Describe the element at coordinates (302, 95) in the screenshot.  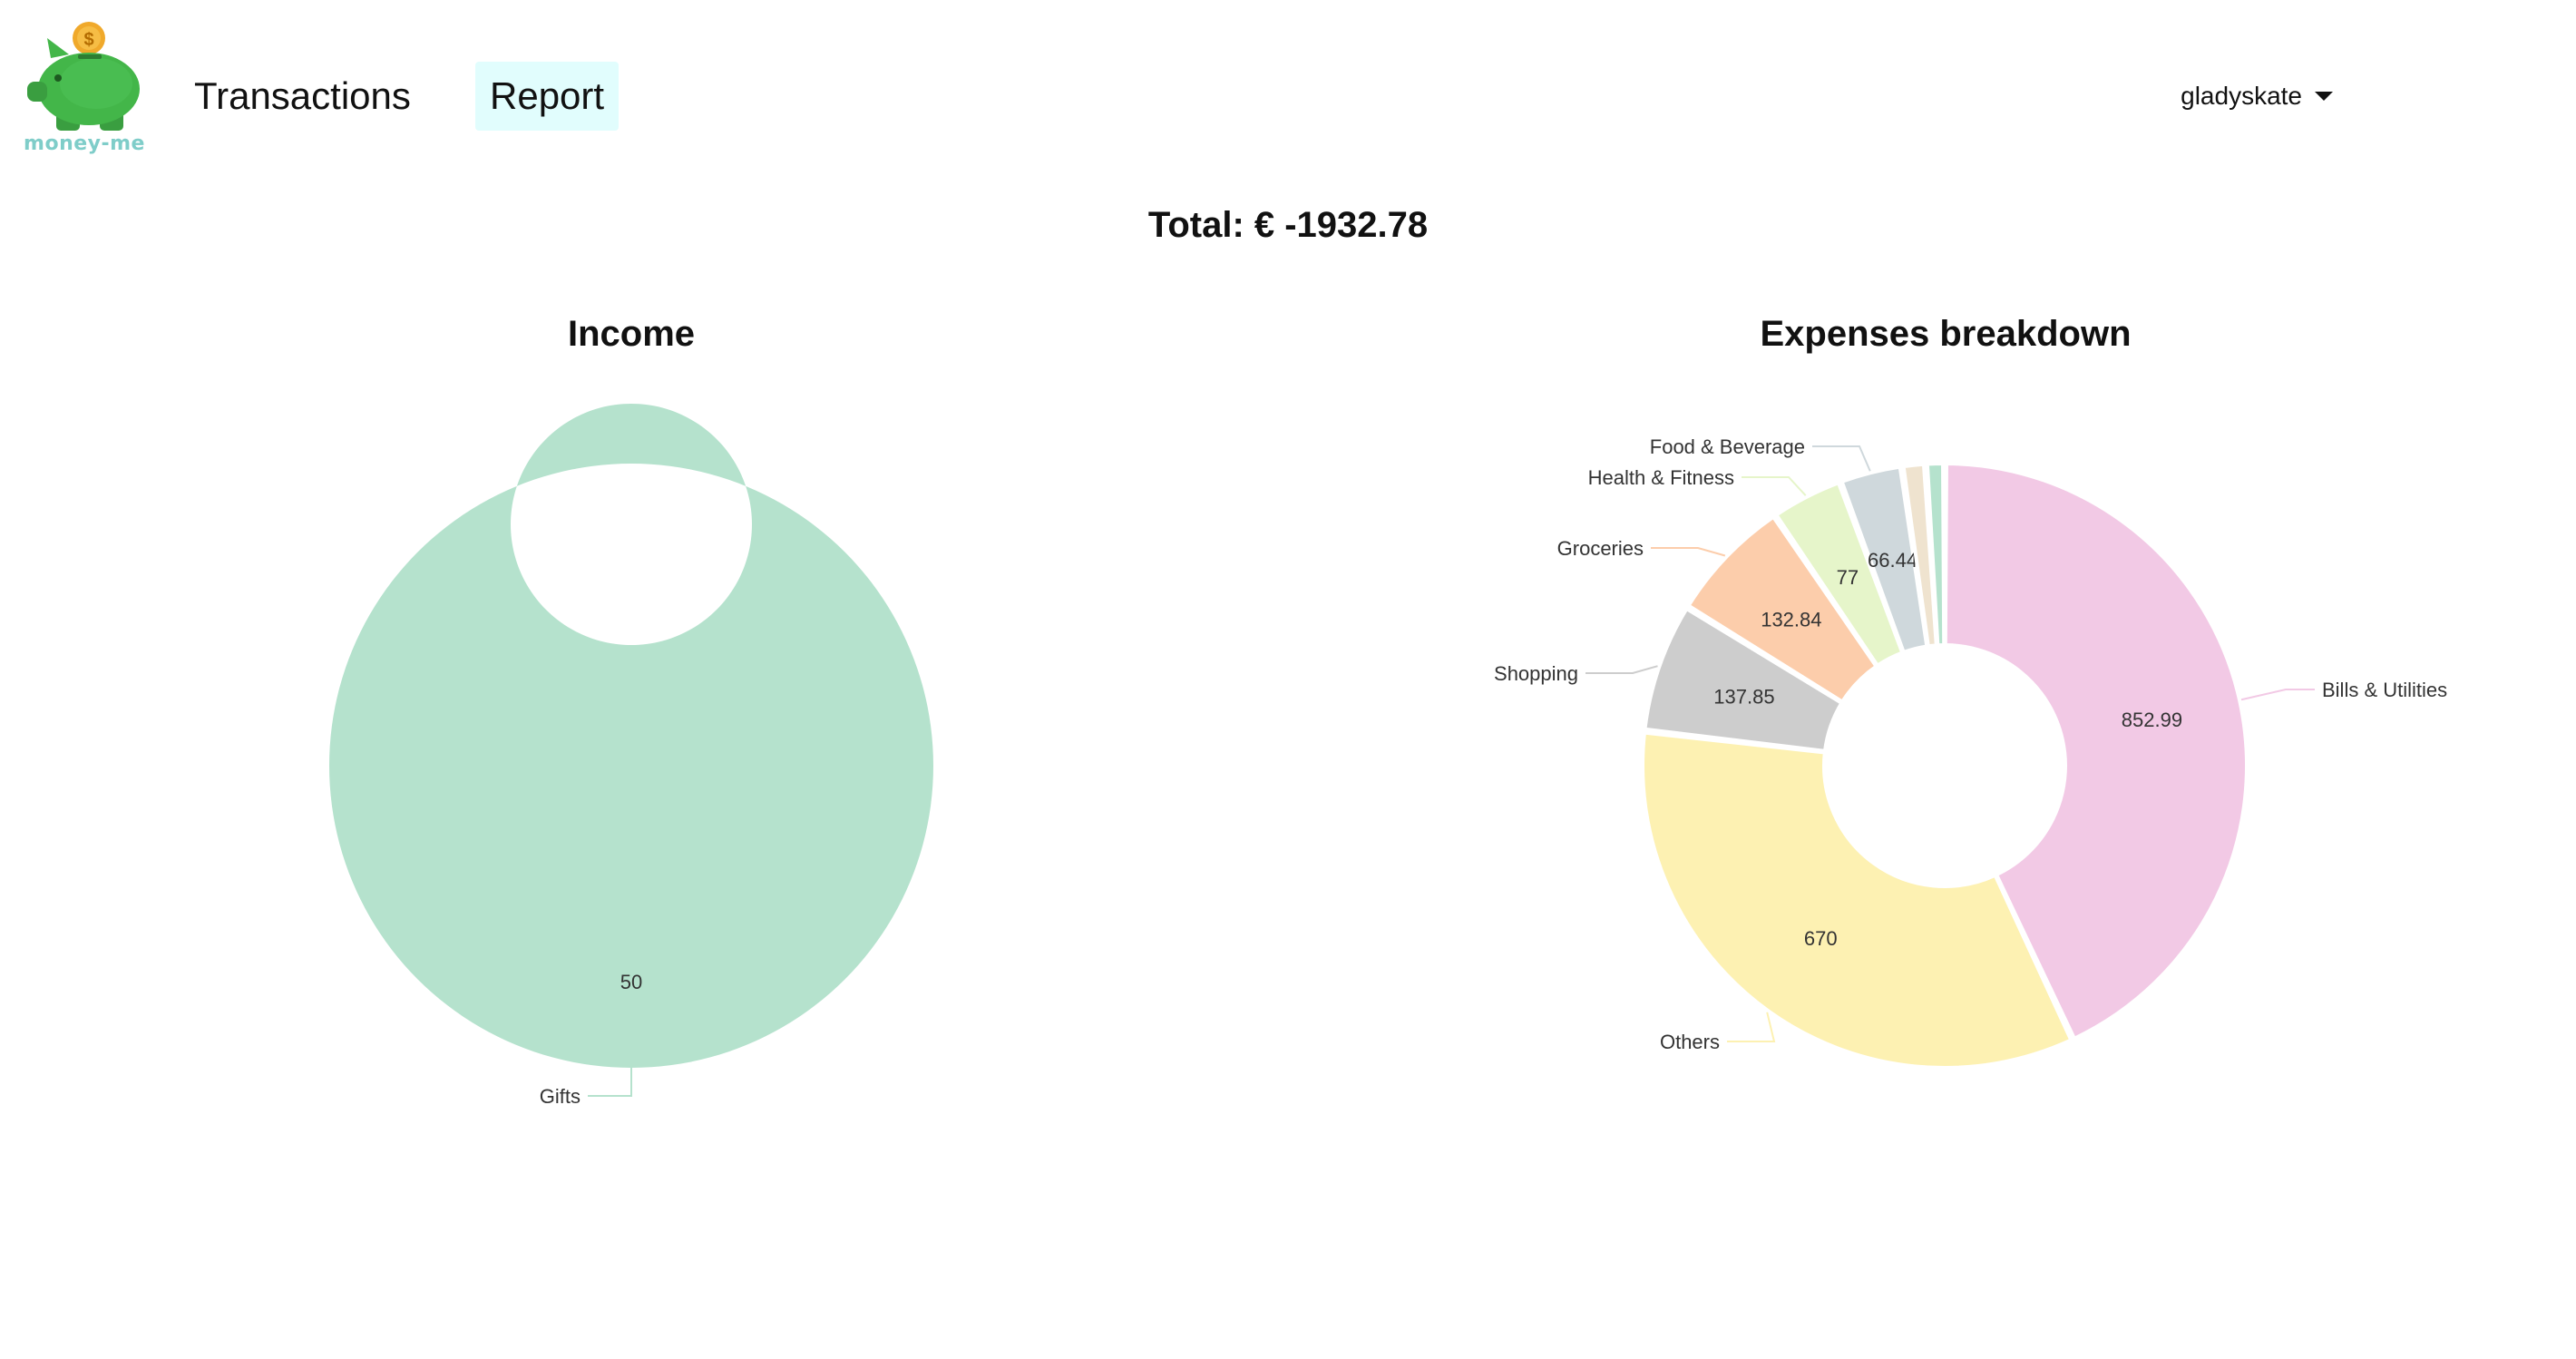
I see `nav-transactions: Transactions` at that location.